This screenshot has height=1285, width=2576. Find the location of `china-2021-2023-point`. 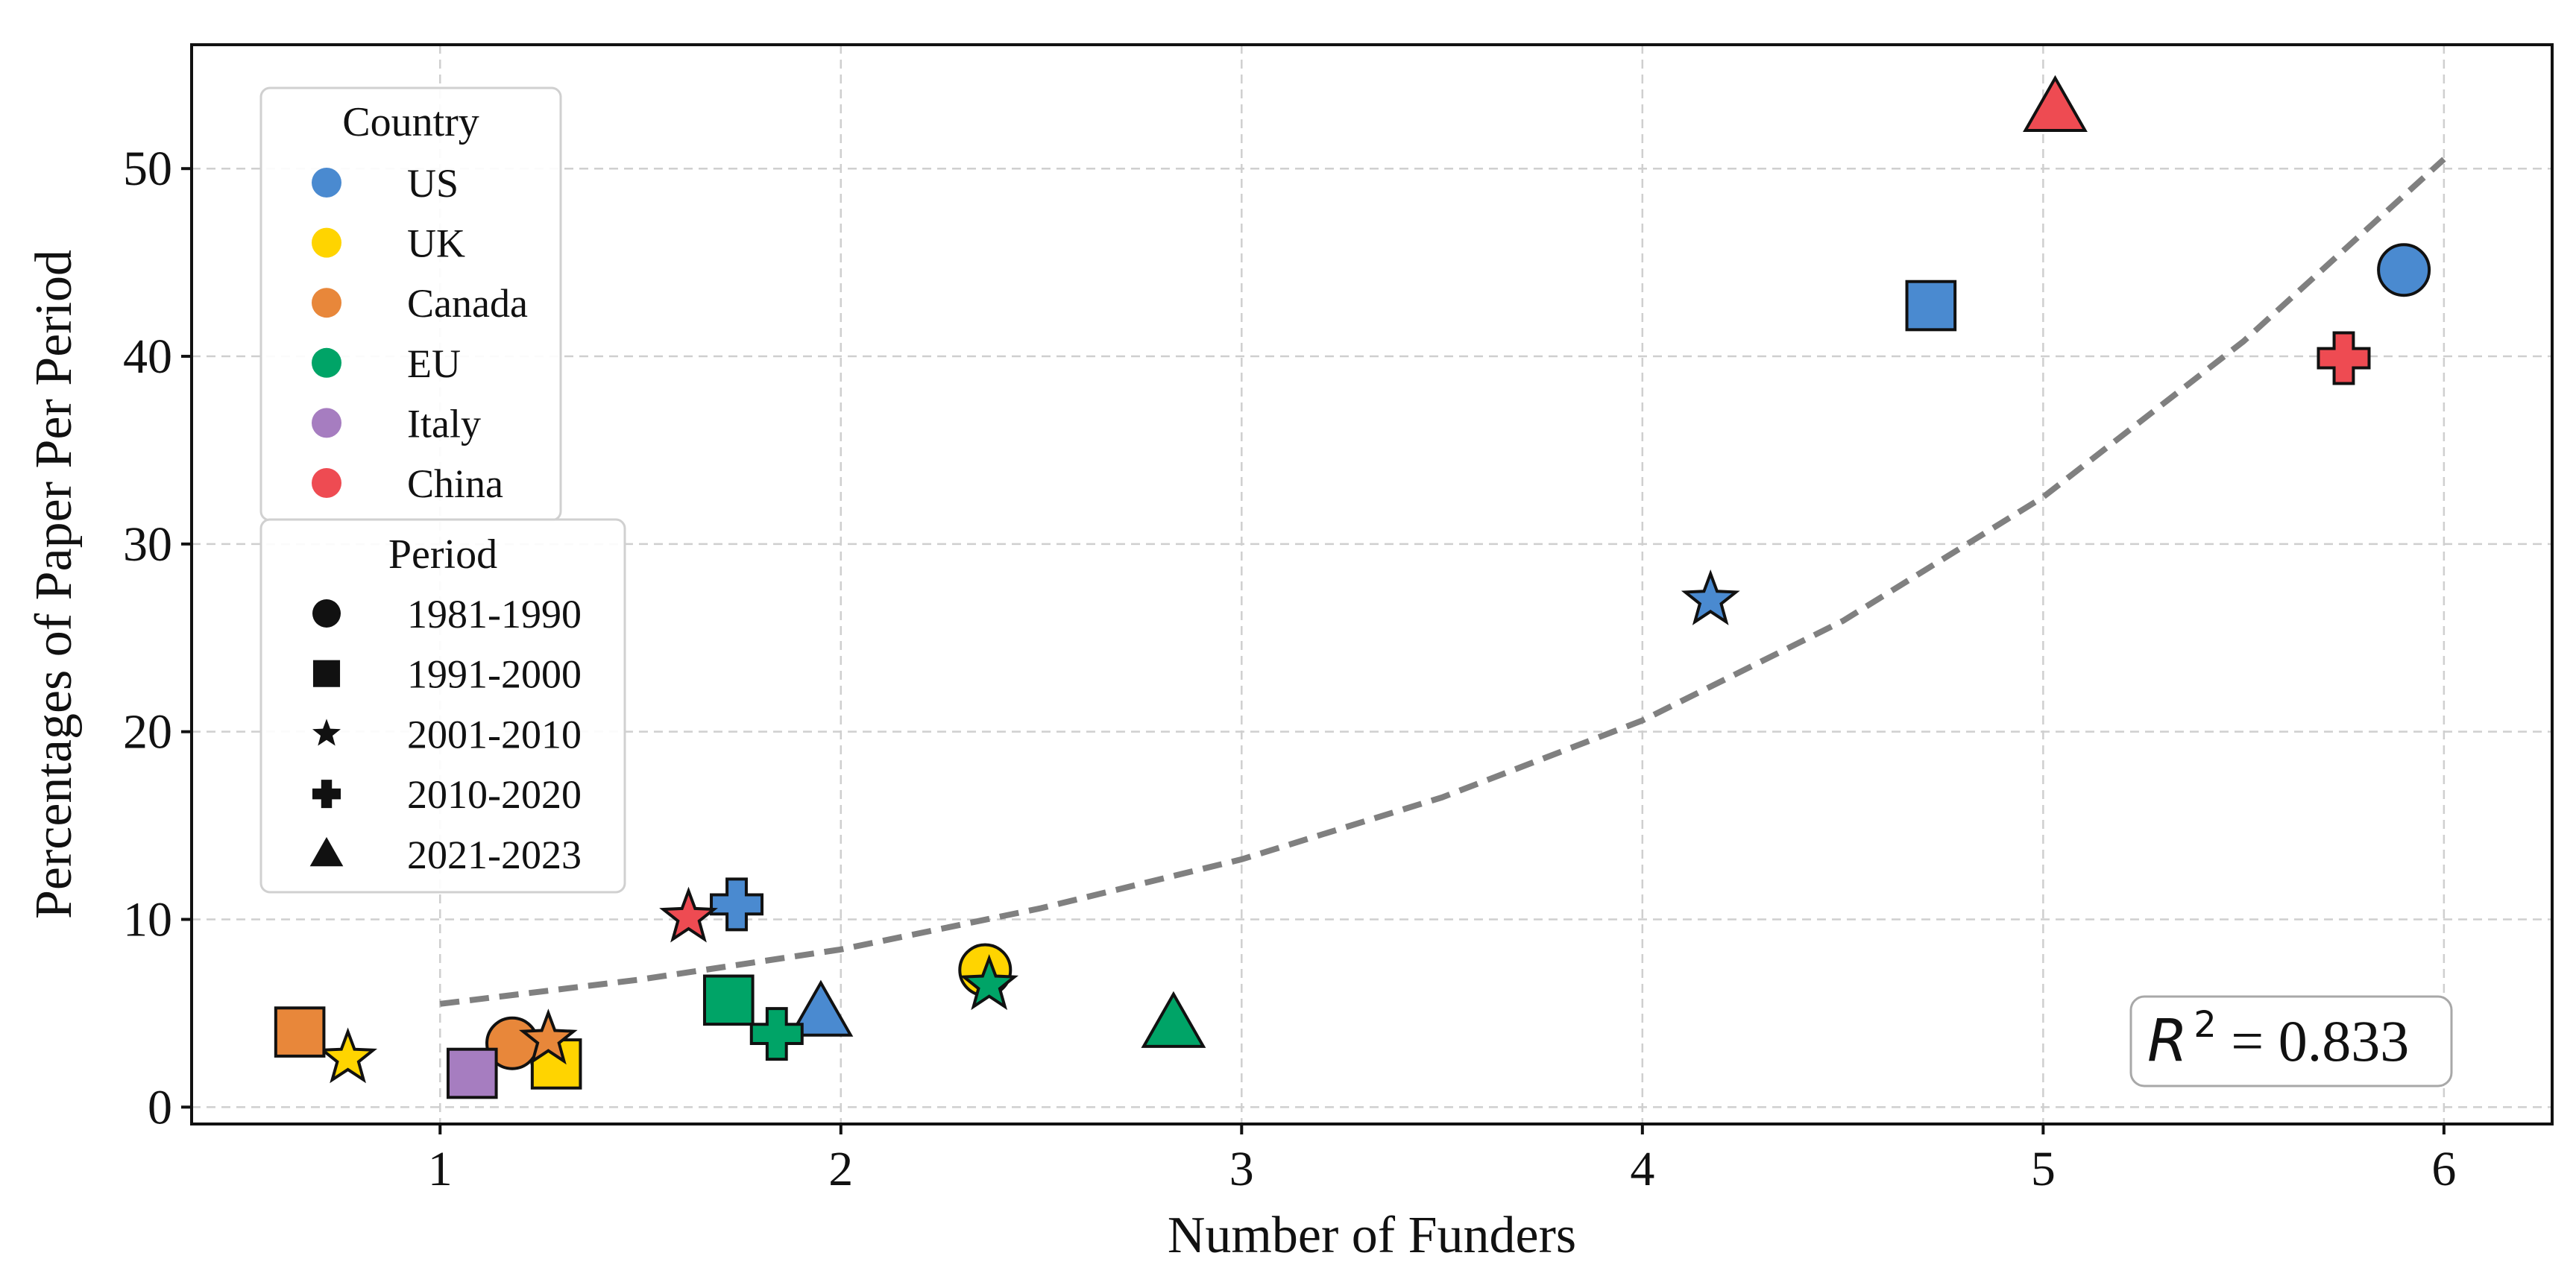

china-2021-2023-point is located at coordinates (2055, 103).